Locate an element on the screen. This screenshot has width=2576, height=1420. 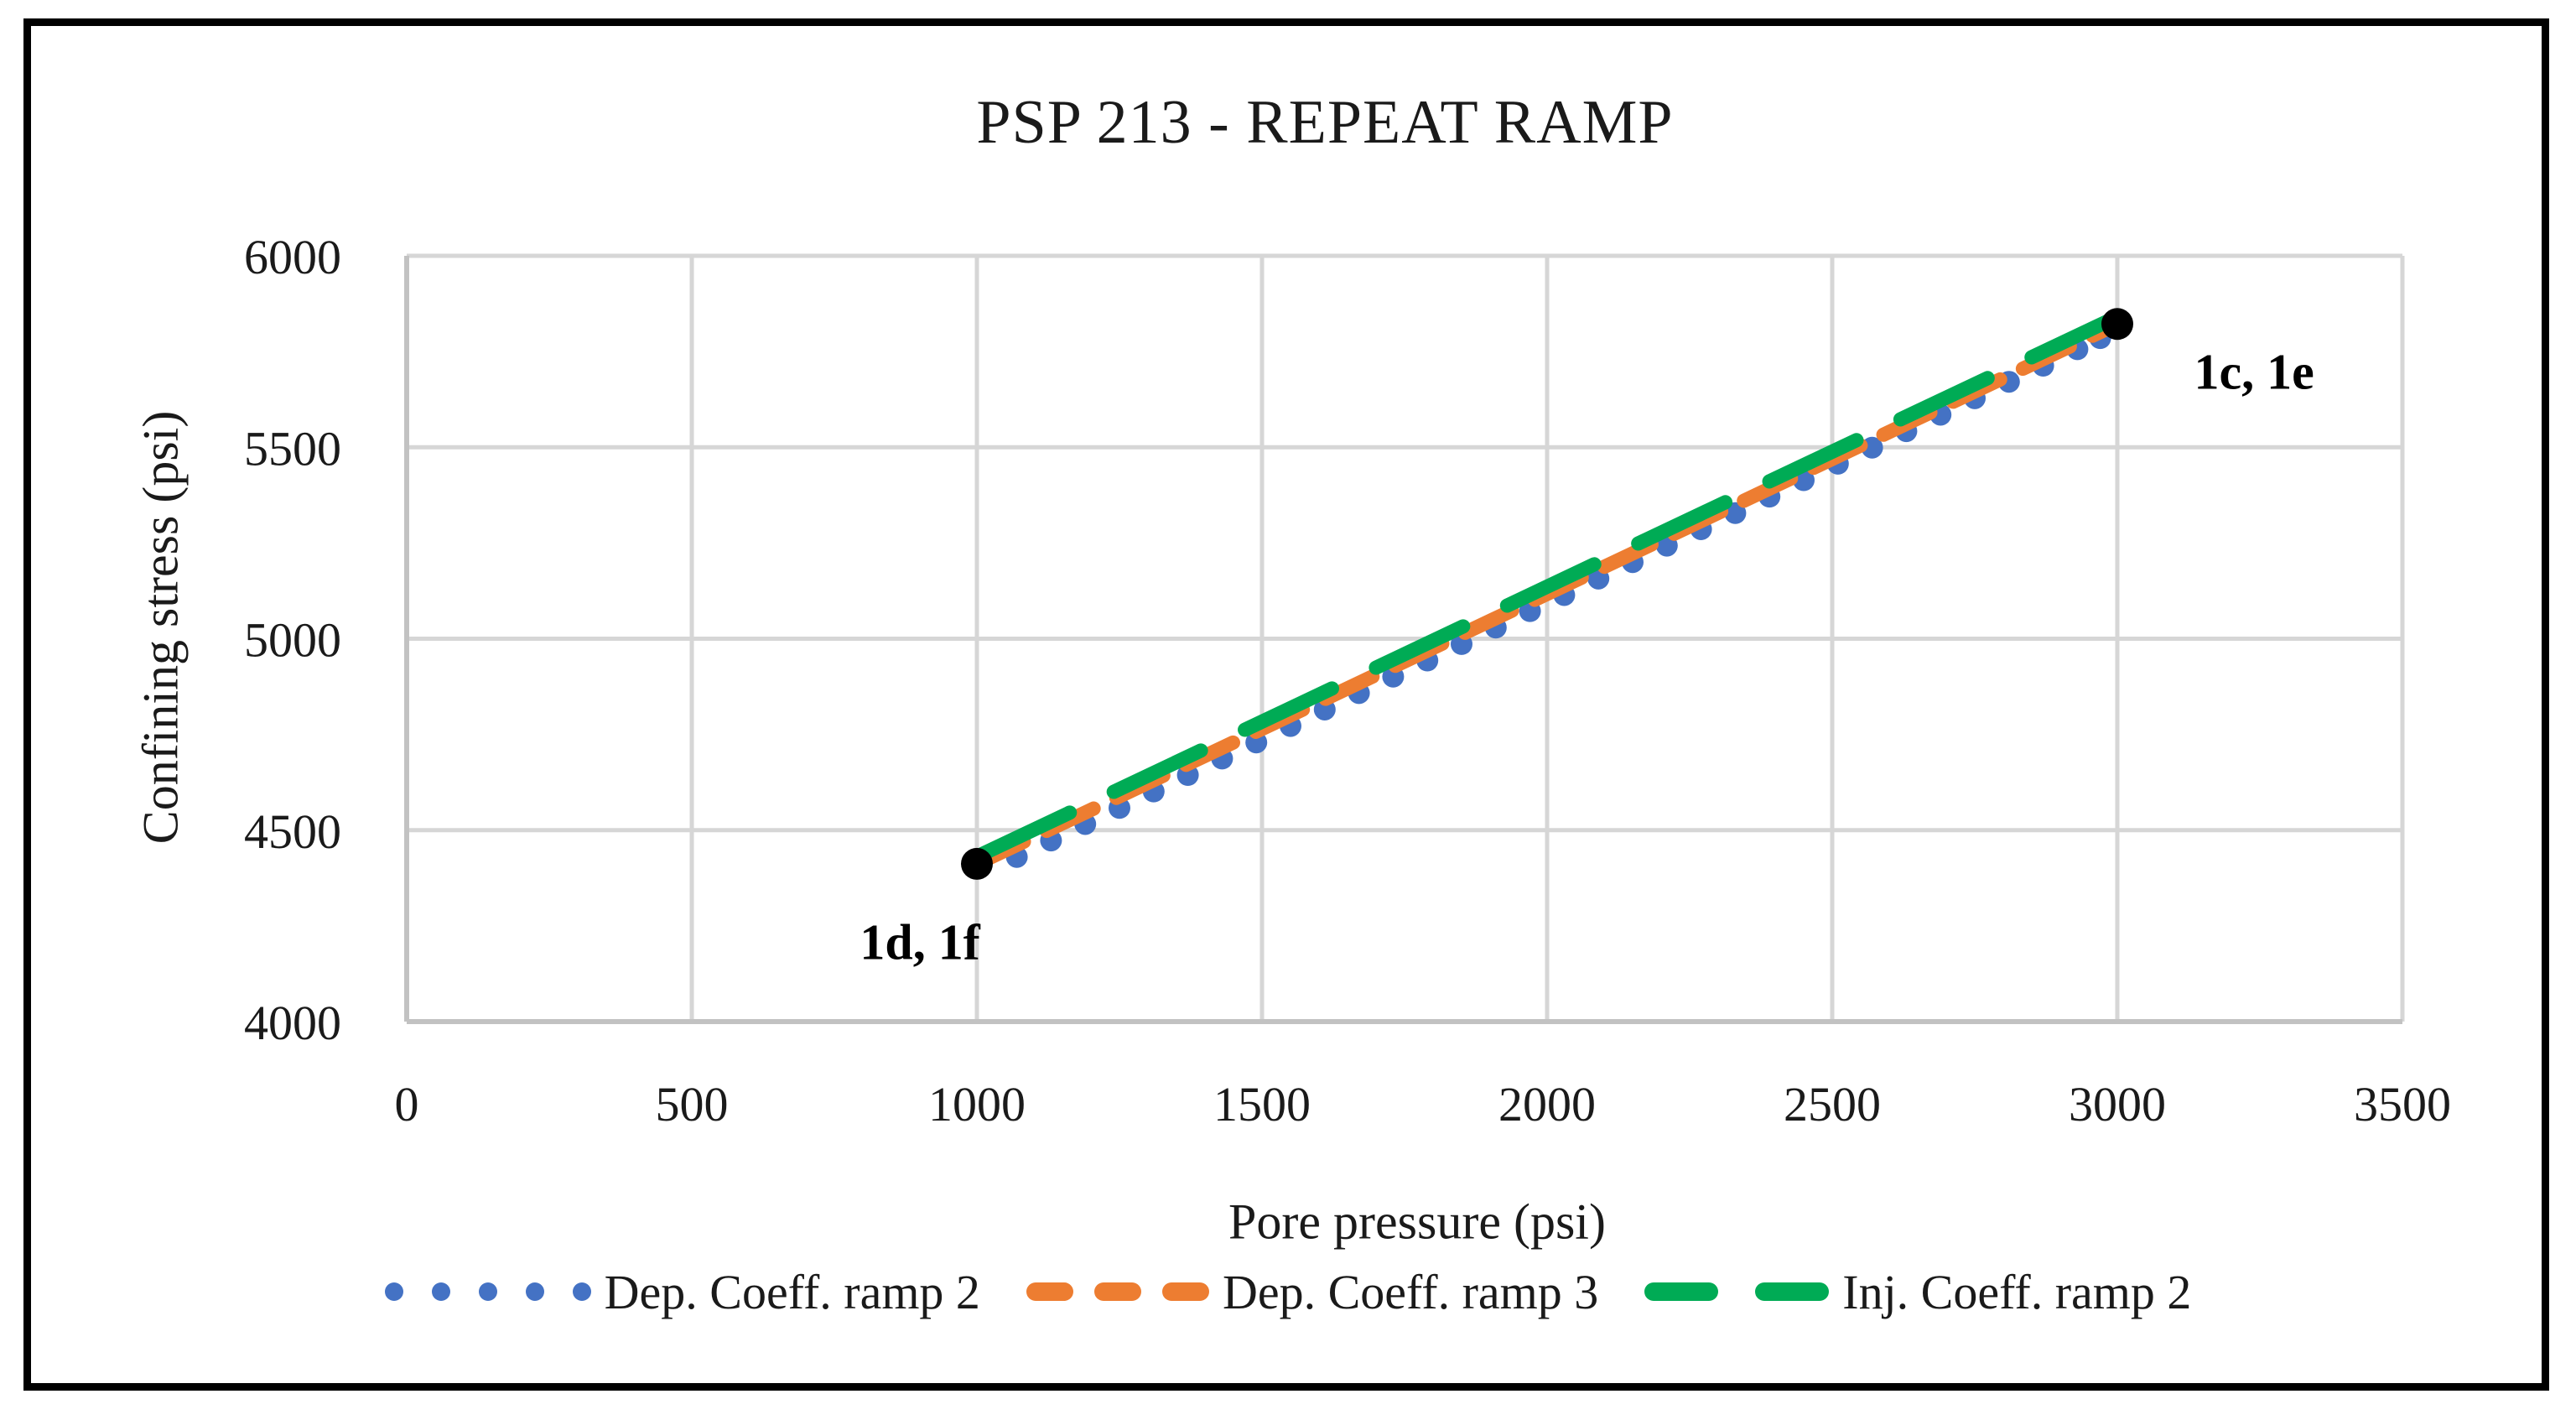
x-tick-label-500: 500 is located at coordinates (692, 1104).